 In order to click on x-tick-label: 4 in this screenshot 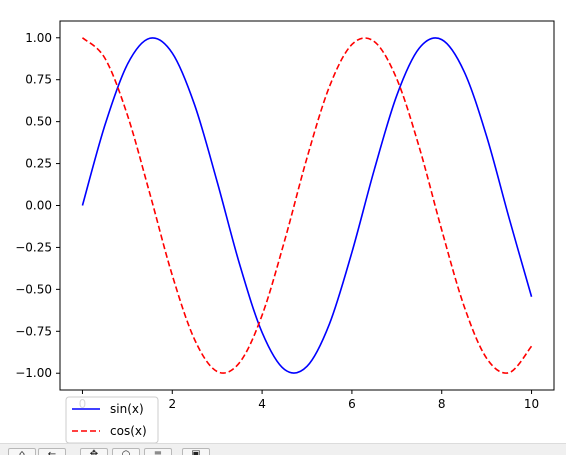, I will do `click(262, 404)`.